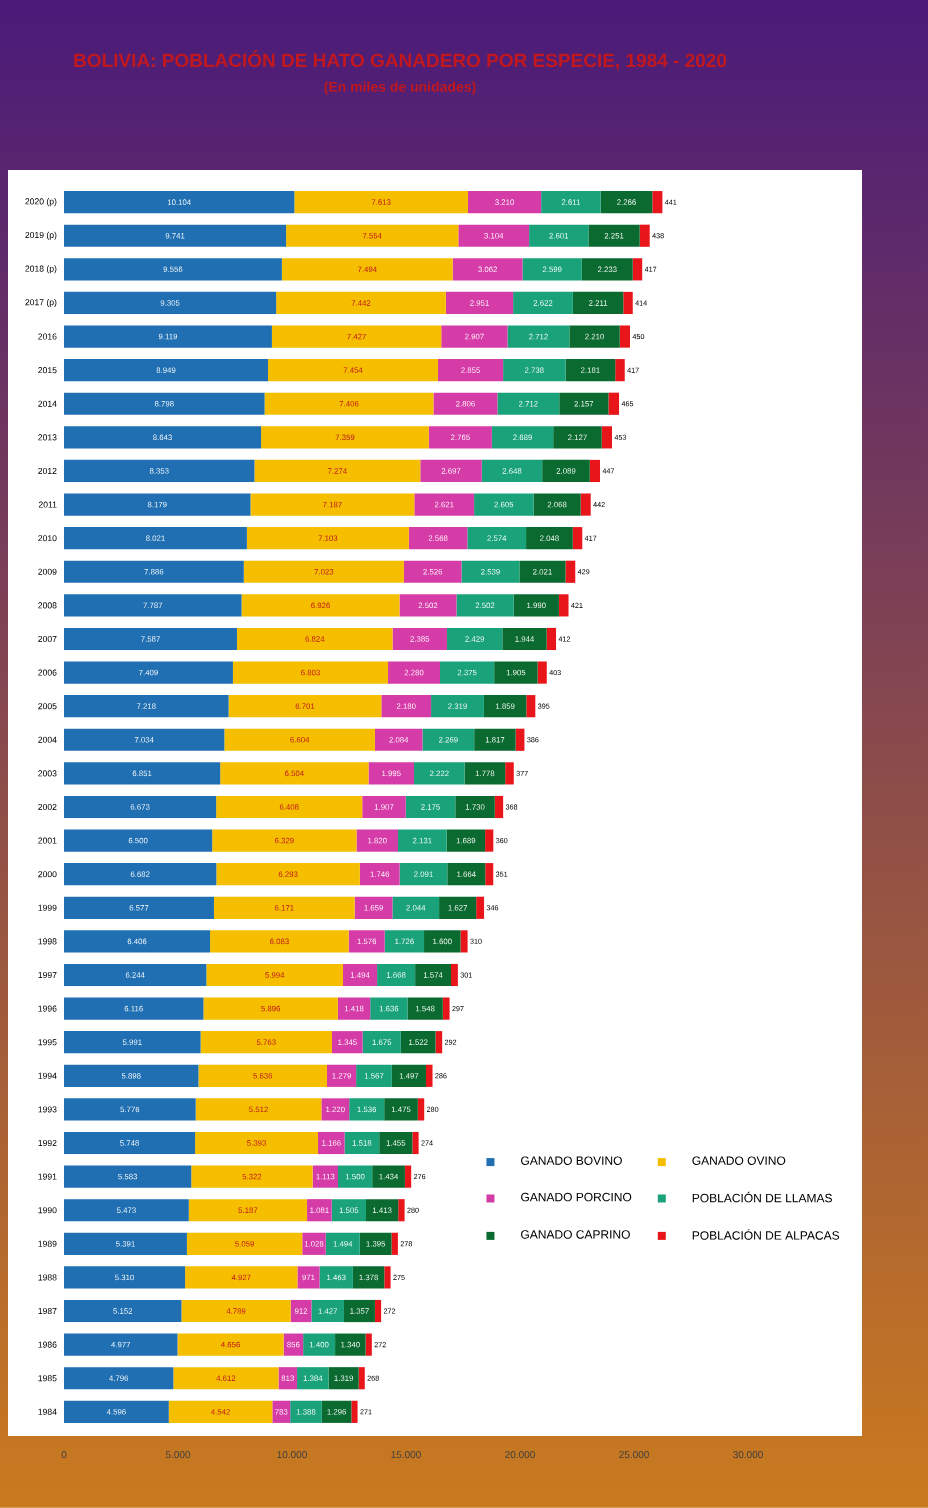 The width and height of the screenshot is (928, 1508). I want to click on chart-title: BOLIVIA: POBLACIÓN DE HATO GANADERO POR ESPECIE, 1984 - 2020, so click(400, 60).